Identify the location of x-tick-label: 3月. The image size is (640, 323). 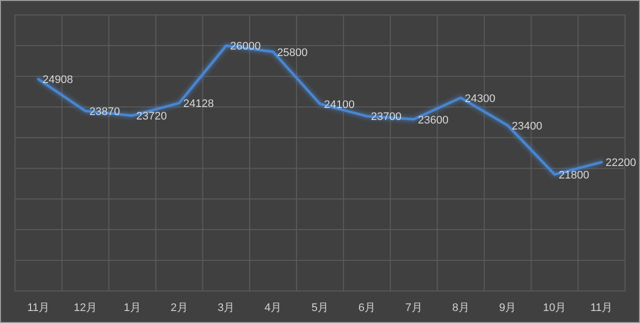
(226, 308).